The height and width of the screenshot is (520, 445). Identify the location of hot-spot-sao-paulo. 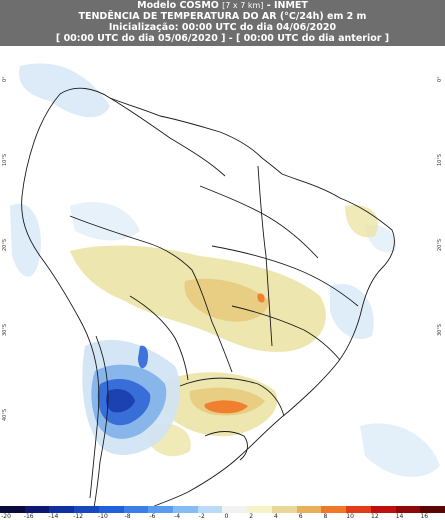
(226, 407).